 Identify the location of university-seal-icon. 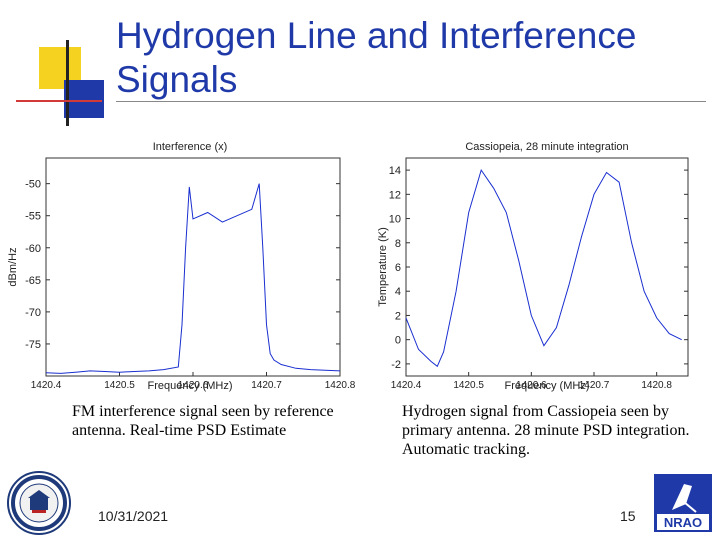
(39, 503).